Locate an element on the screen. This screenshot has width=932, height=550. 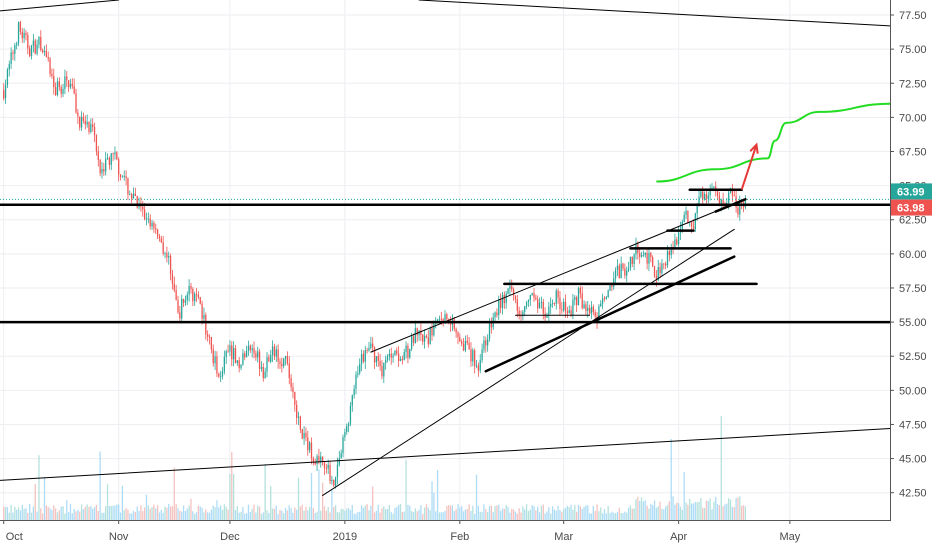
projection-arrow-shaft is located at coordinates (749, 167).